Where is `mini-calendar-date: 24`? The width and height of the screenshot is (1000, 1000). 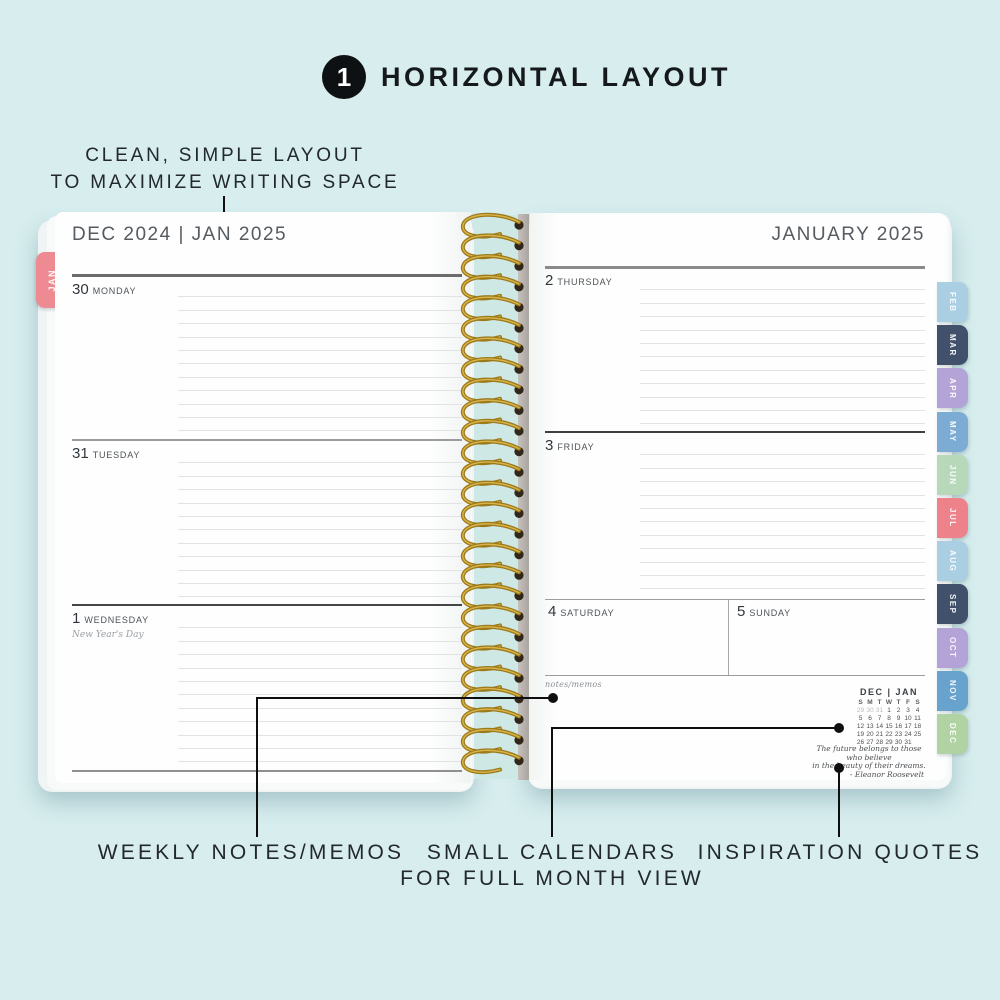 mini-calendar-date: 24 is located at coordinates (908, 734).